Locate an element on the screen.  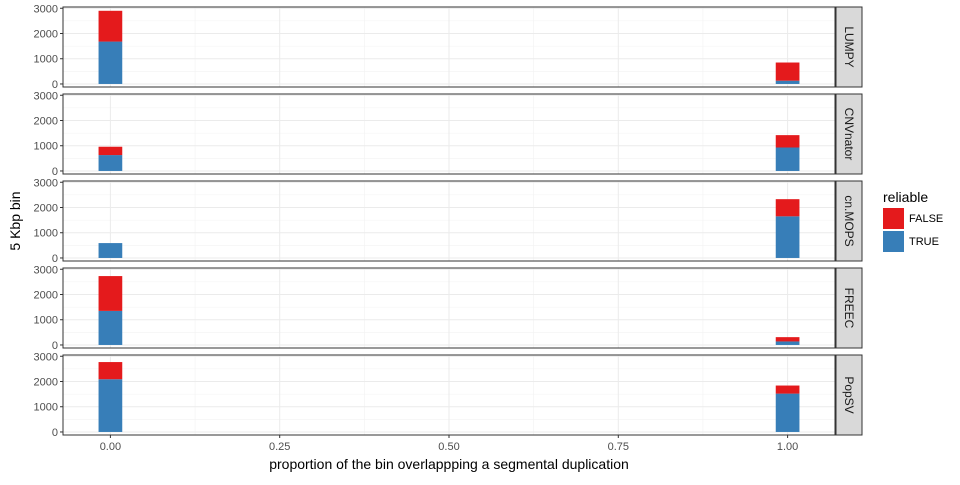
facet-strip-label: cn.MOPS is located at coordinates (849, 220).